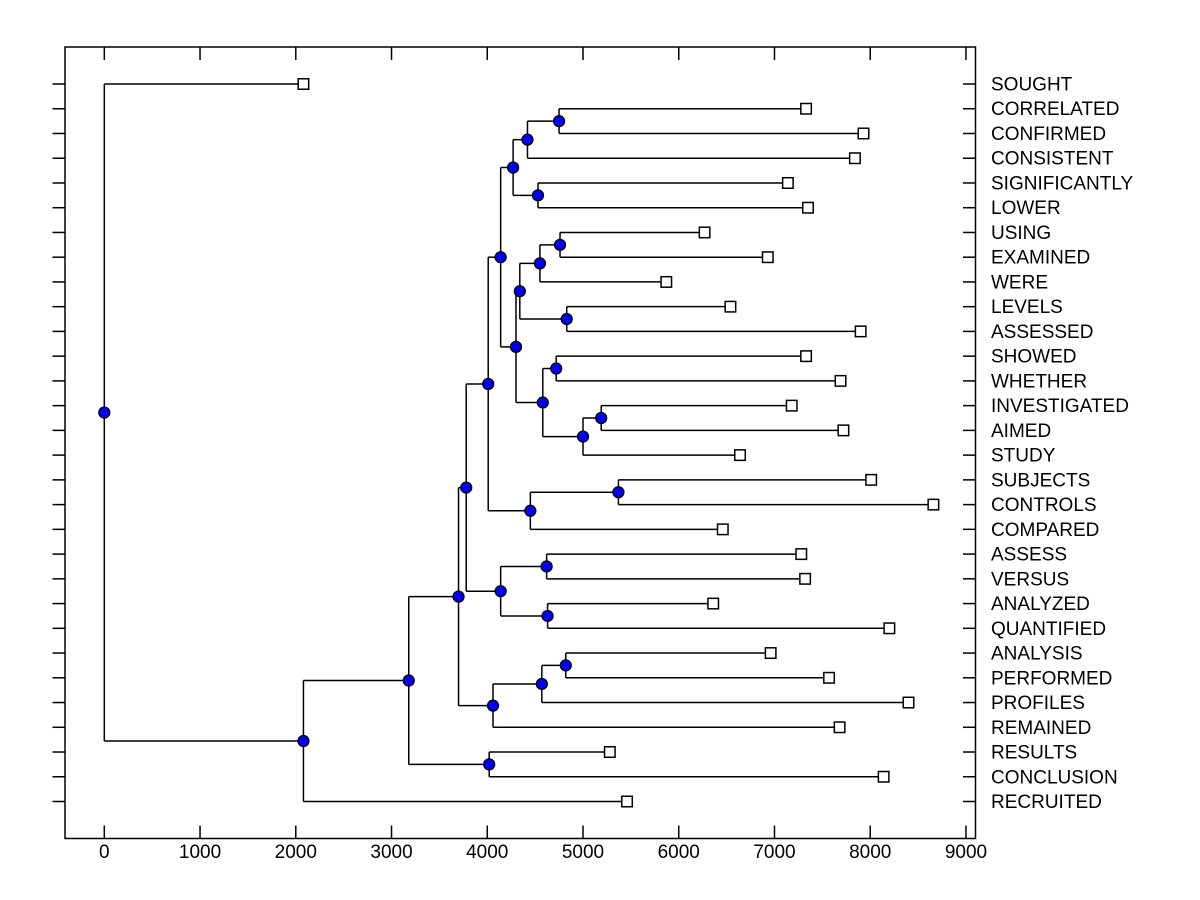  I want to click on x-tick-label: 3000, so click(391, 852).